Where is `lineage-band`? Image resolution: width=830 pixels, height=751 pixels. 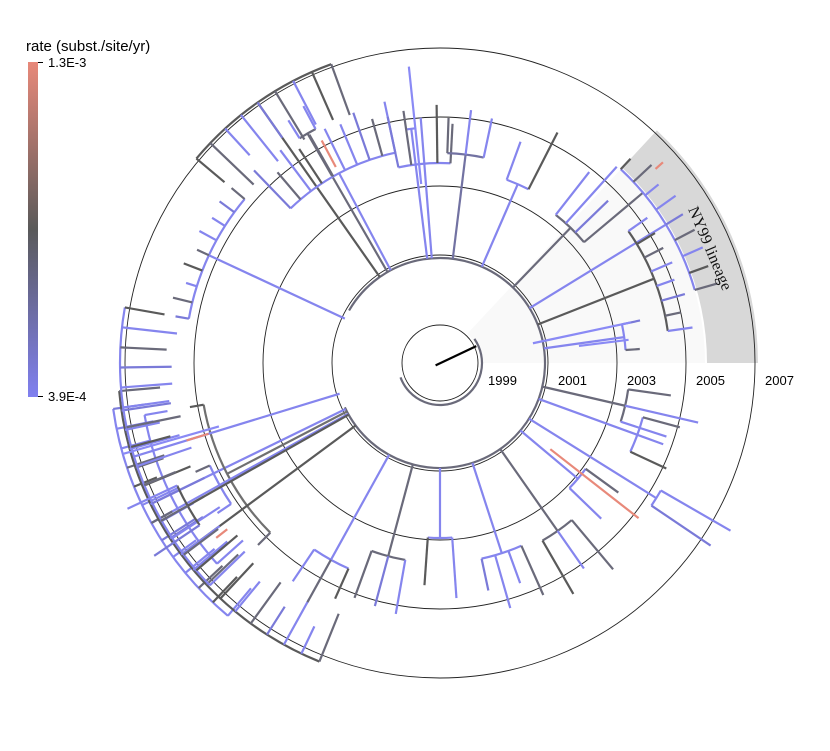
lineage-band is located at coordinates (690, 246).